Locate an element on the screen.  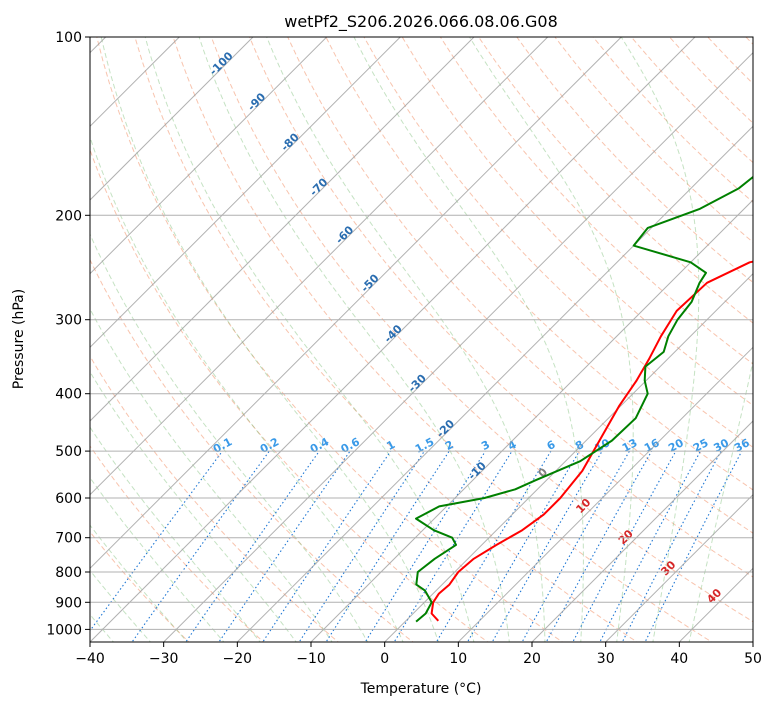
mixing-ratio-label: 25 is located at coordinates (701, 445).